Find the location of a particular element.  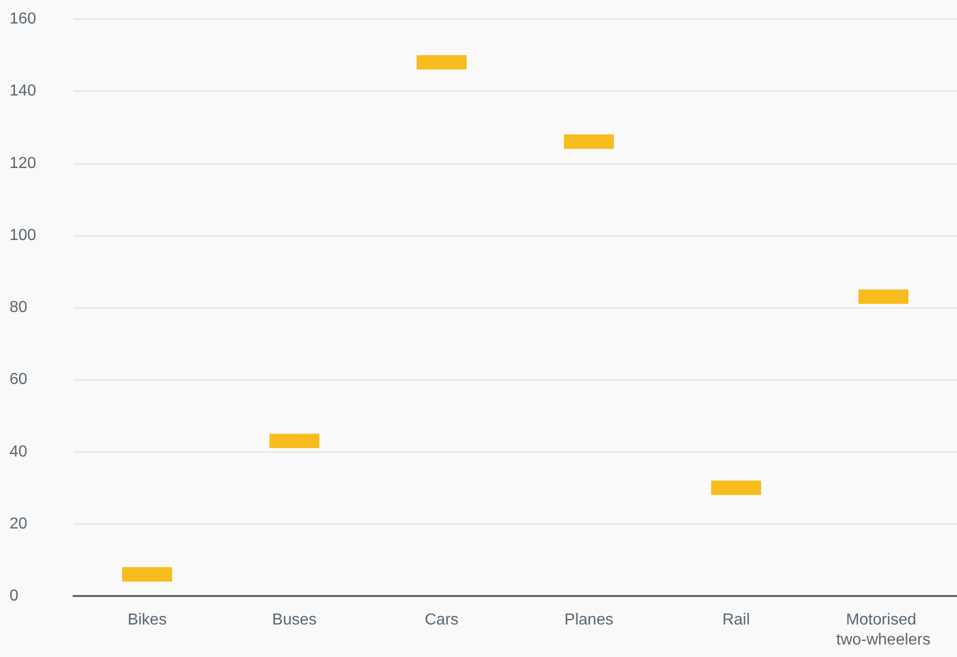

x-tick-label: Buses is located at coordinates (294, 620).